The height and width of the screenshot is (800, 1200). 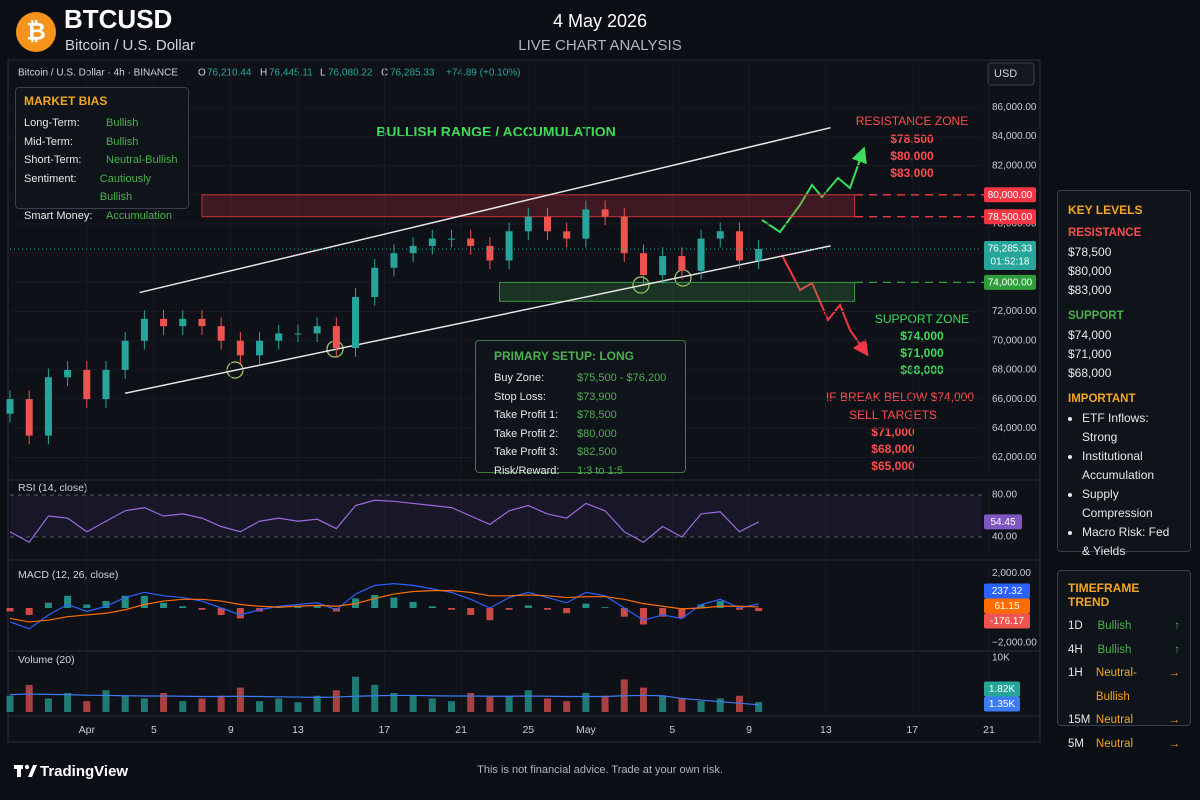 What do you see at coordinates (1114, 743) in the screenshot?
I see `trend: Neutral` at bounding box center [1114, 743].